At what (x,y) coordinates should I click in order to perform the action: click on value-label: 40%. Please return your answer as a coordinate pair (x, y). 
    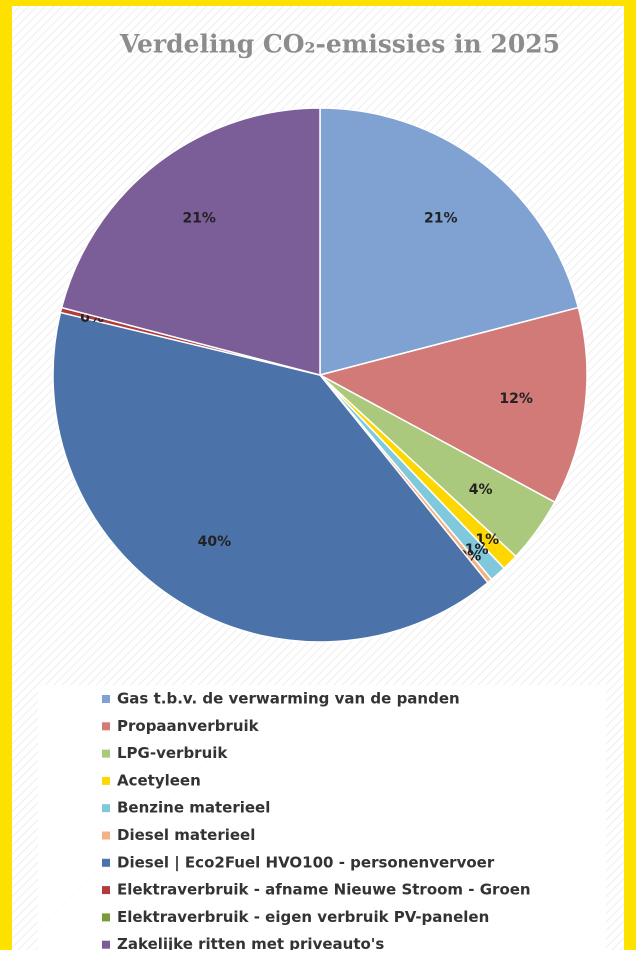
    Looking at the image, I should click on (215, 542).